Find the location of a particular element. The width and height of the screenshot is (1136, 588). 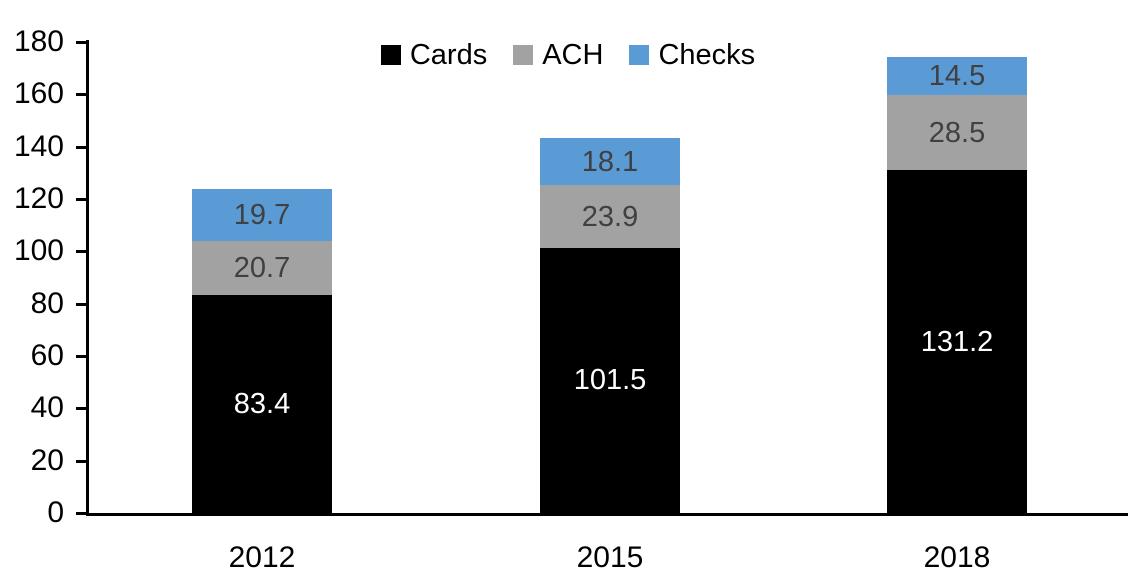

legend-label-cards: Cards is located at coordinates (448, 55).